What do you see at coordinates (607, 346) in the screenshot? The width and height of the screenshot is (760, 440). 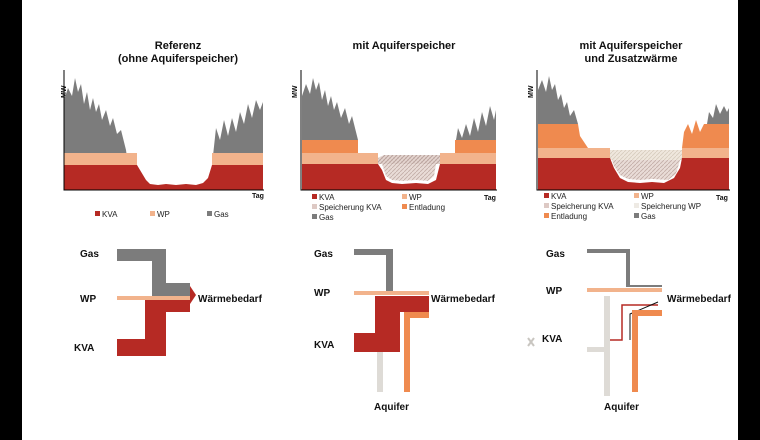 I see `flow-speicherung-wp` at bounding box center [607, 346].